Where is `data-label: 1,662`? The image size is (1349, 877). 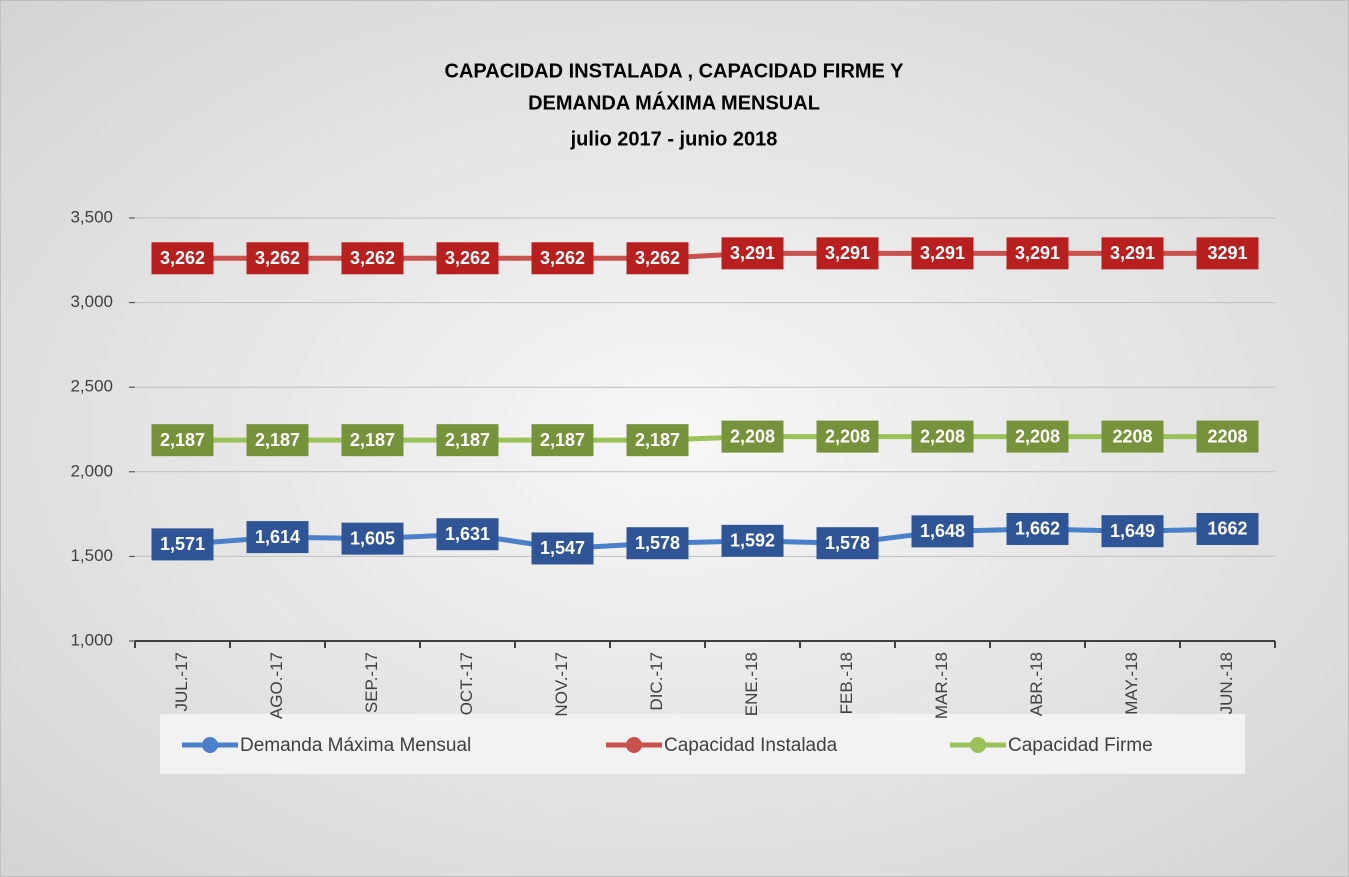
data-label: 1,662 is located at coordinates (1037, 529).